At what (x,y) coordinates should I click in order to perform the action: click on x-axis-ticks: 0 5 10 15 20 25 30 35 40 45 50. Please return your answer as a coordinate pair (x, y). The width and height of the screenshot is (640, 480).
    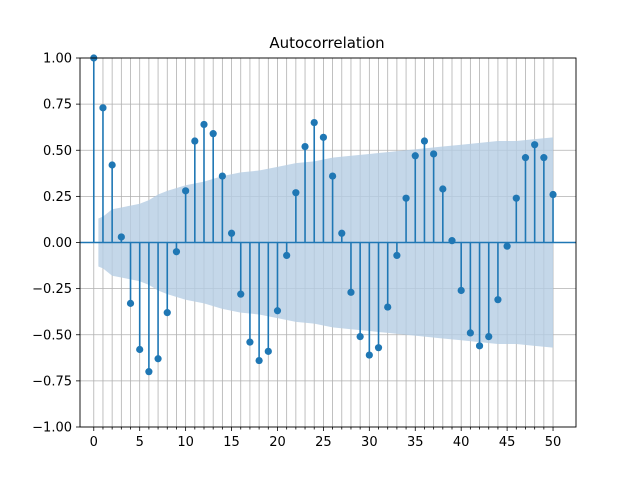
    Looking at the image, I should click on (326, 438).